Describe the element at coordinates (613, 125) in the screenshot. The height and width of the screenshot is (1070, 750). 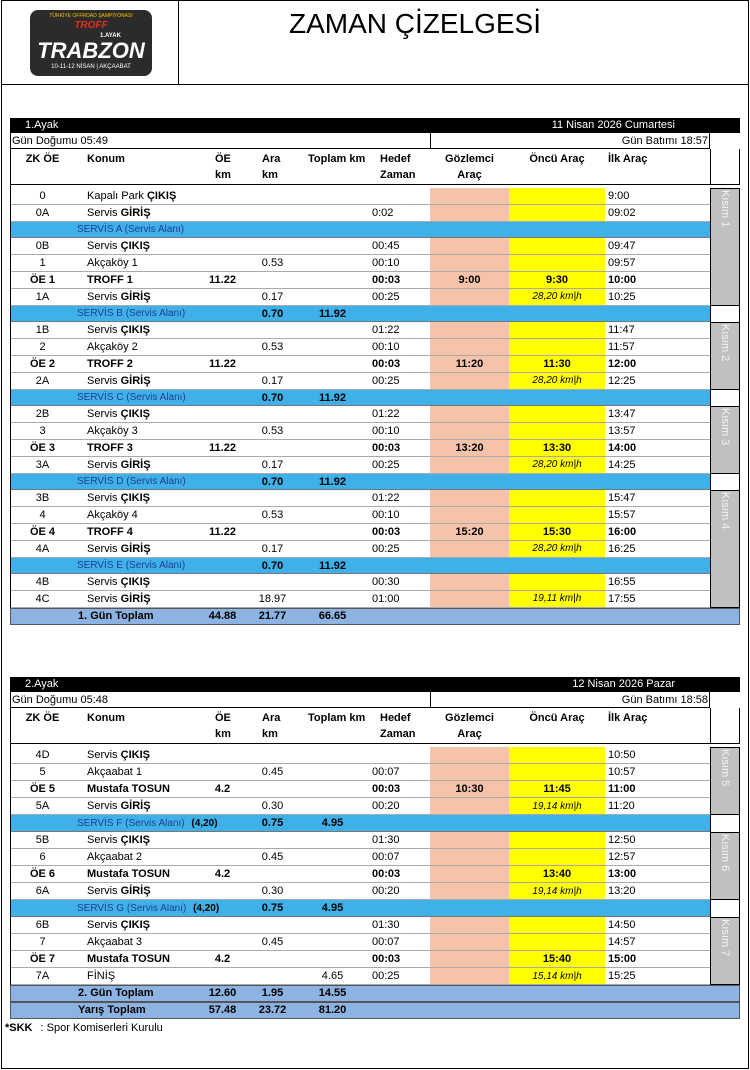
I see `leg-date: 11 Nisan 2026 Cumartesi` at that location.